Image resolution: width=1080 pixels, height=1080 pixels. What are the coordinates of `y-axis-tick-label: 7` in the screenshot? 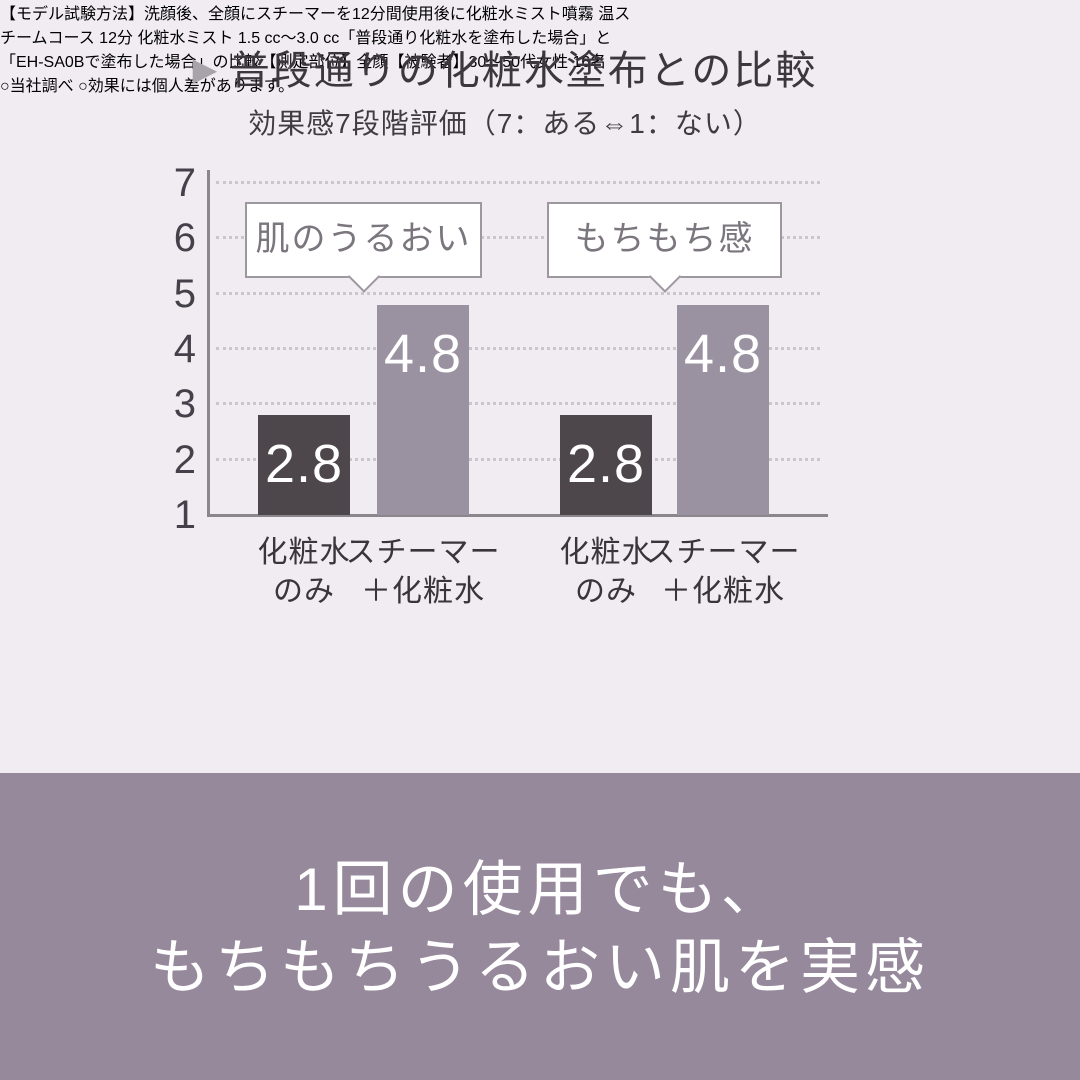 It's located at (184, 183).